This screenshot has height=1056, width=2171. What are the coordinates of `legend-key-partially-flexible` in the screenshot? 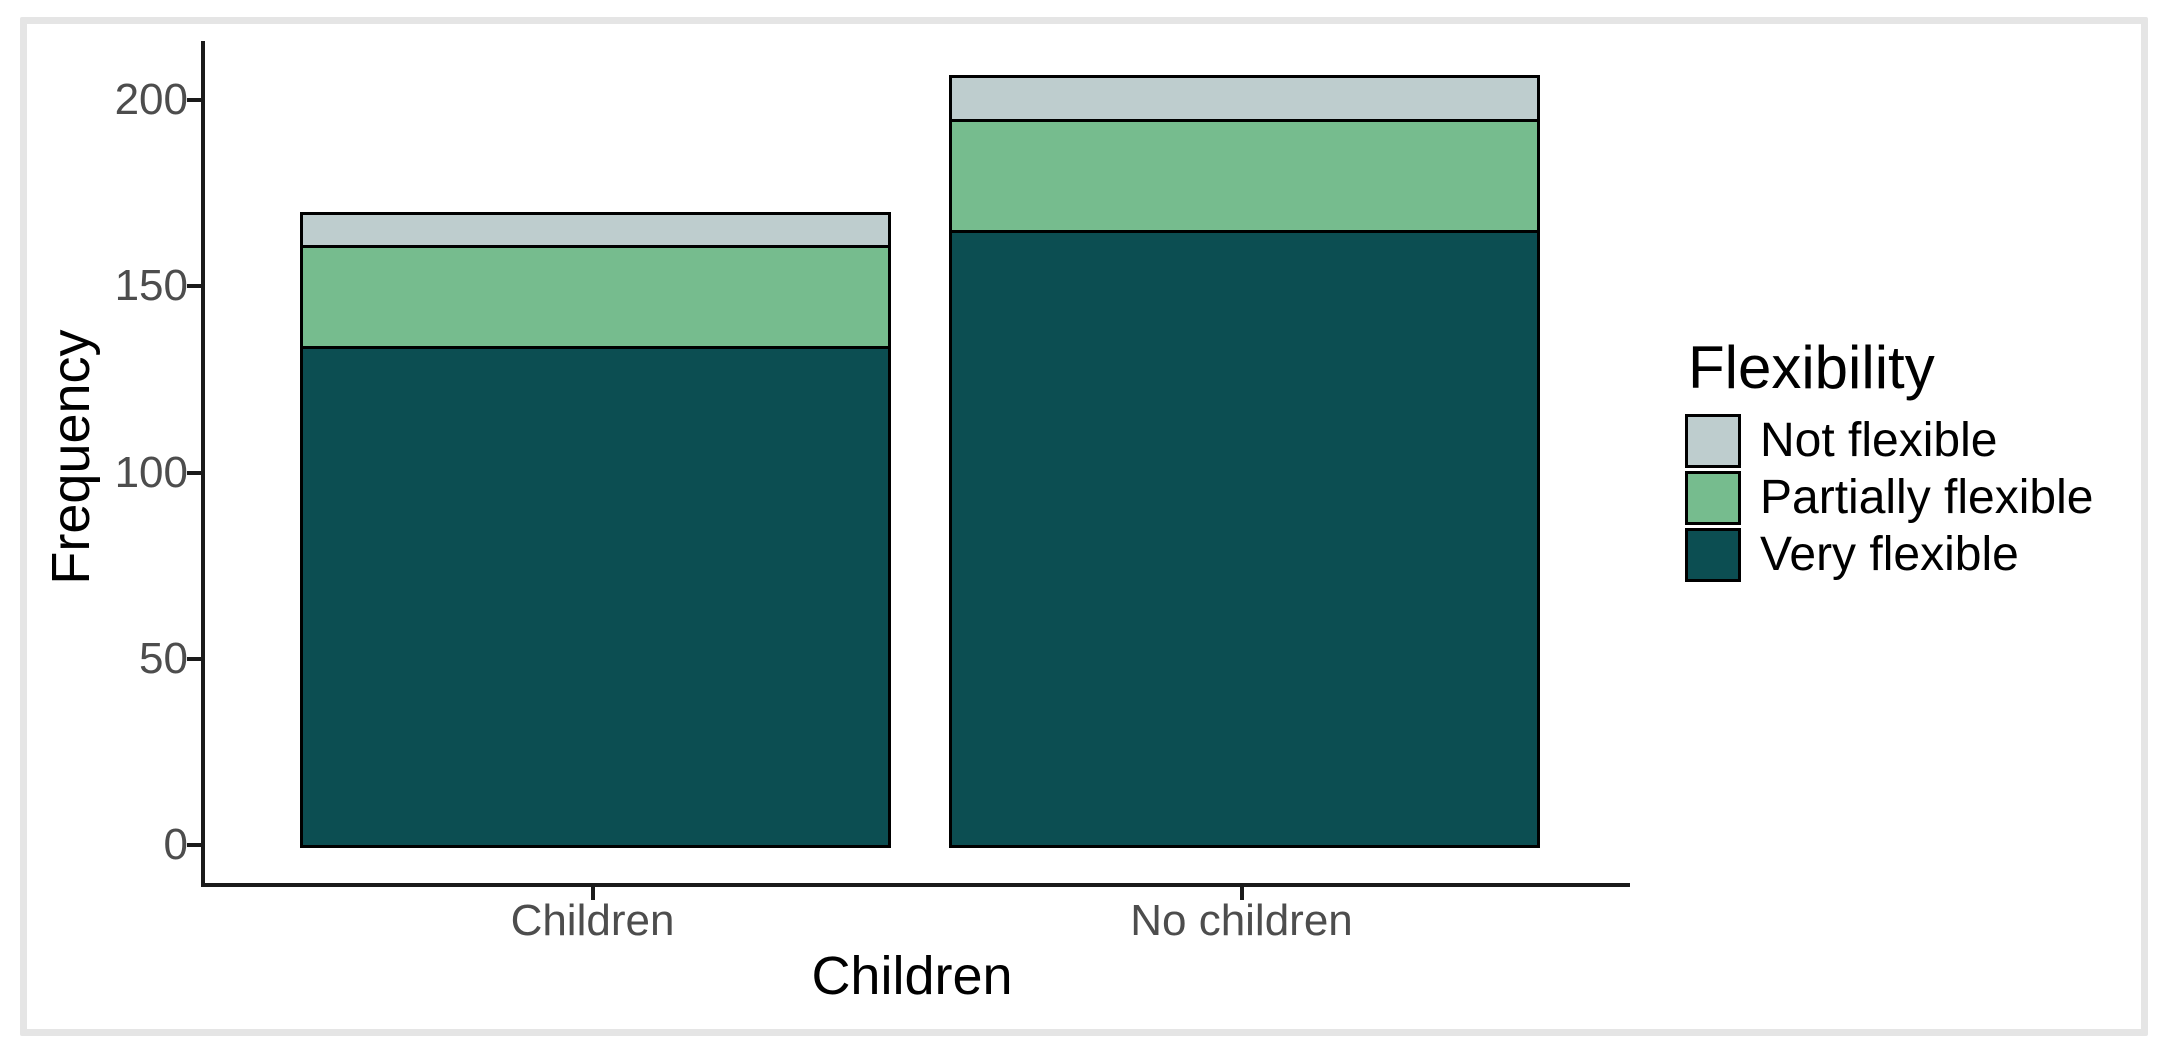 It's located at (1713, 498).